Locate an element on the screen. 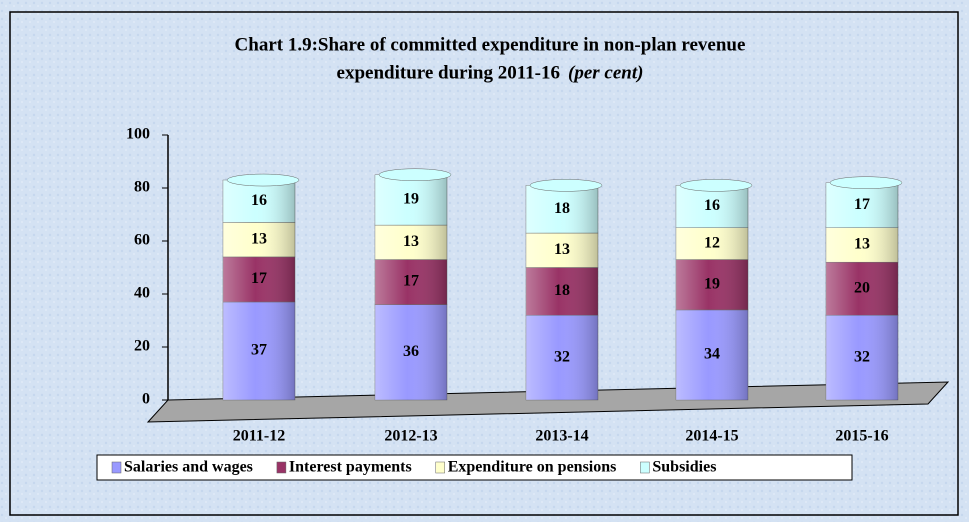 This screenshot has height=522, width=969. data-label: 34 is located at coordinates (712, 354).